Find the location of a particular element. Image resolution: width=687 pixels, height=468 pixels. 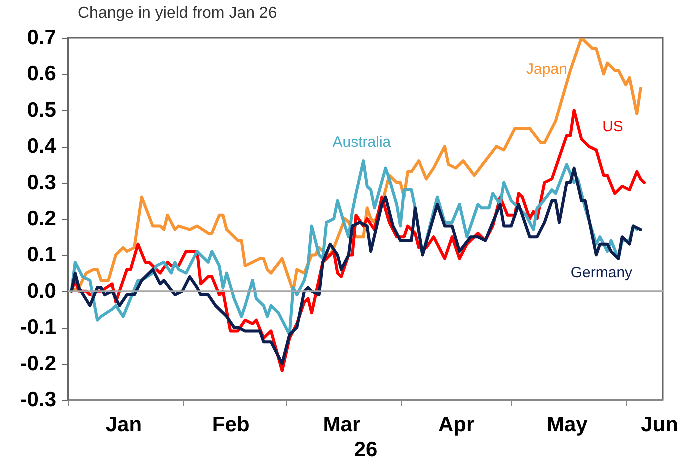

y-tick-label: 0.2 is located at coordinates (41, 219).